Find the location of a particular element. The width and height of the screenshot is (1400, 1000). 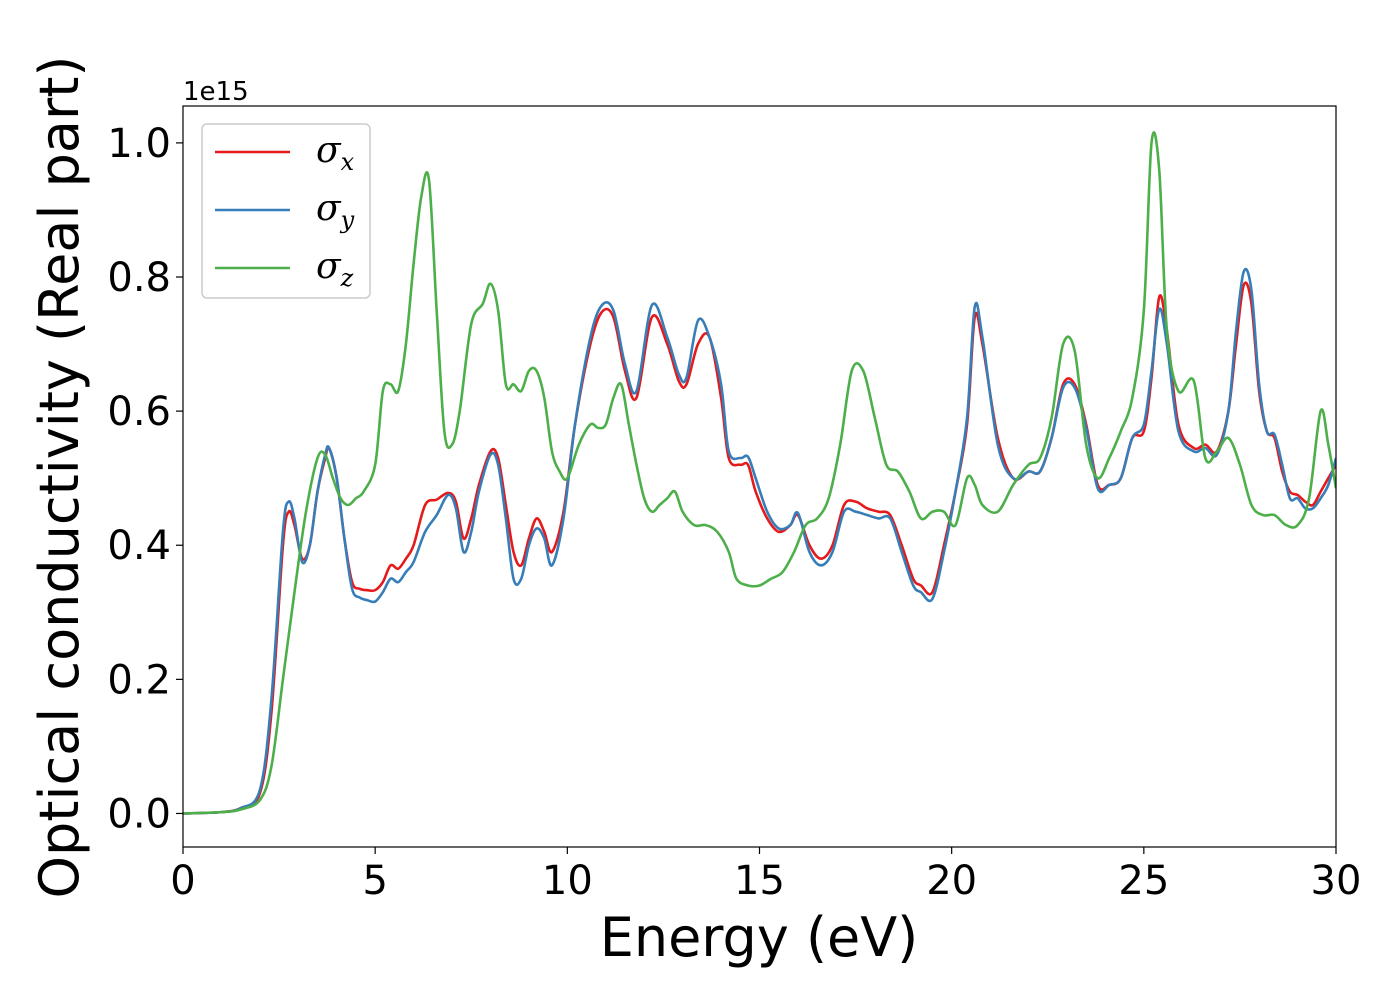

x-tick-label: 30 is located at coordinates (1336, 881).